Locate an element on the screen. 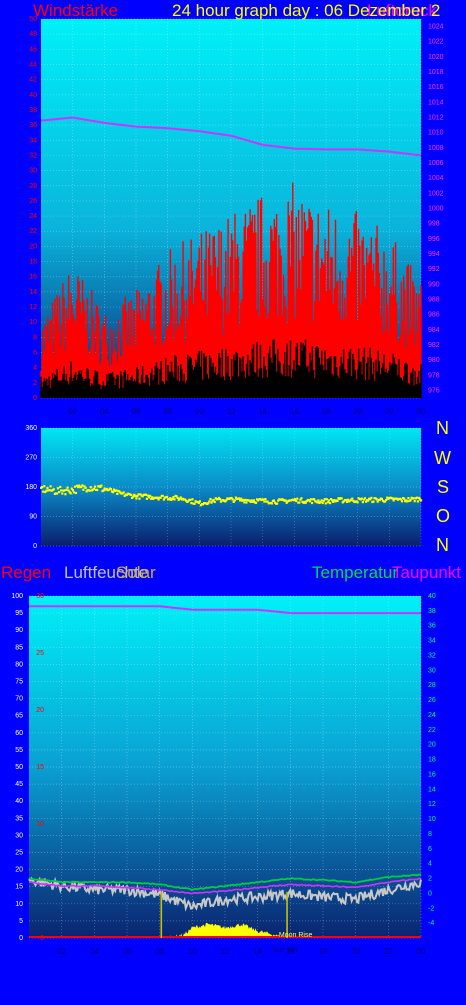 The image size is (466, 1005). temperature-tick-label: 40 is located at coordinates (432, 596).